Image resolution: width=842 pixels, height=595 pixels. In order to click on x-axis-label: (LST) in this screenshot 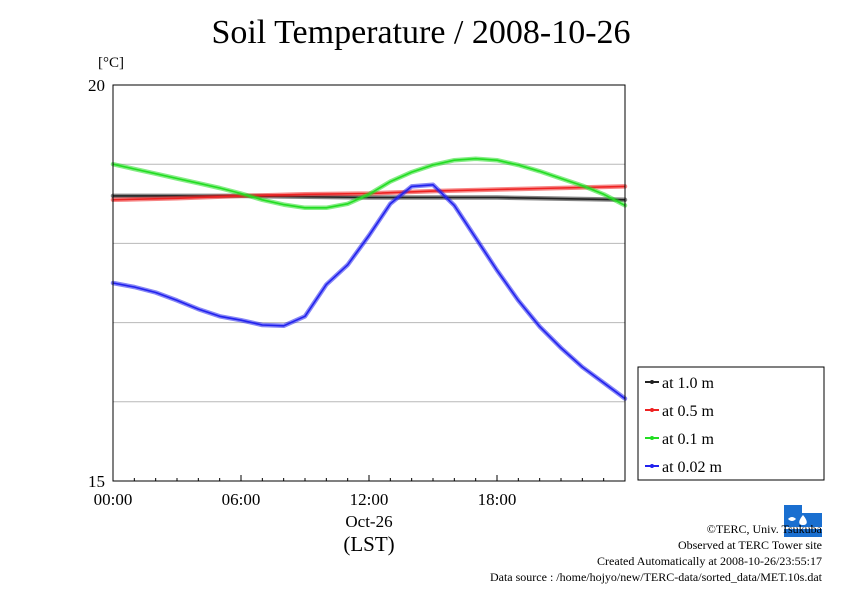, I will do `click(368, 544)`.